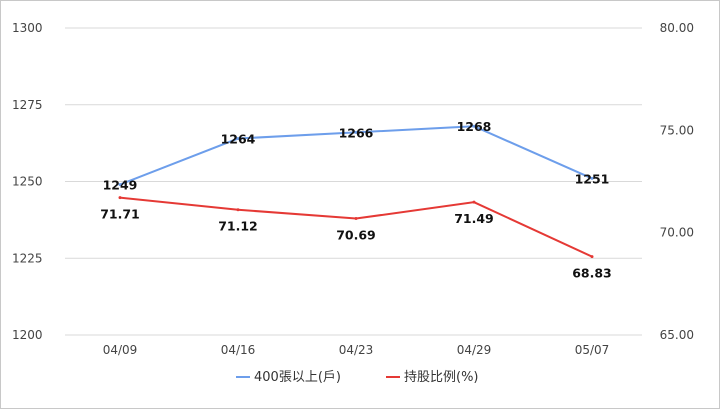  I want to click on x-tick-label: 04/09, so click(120, 350).